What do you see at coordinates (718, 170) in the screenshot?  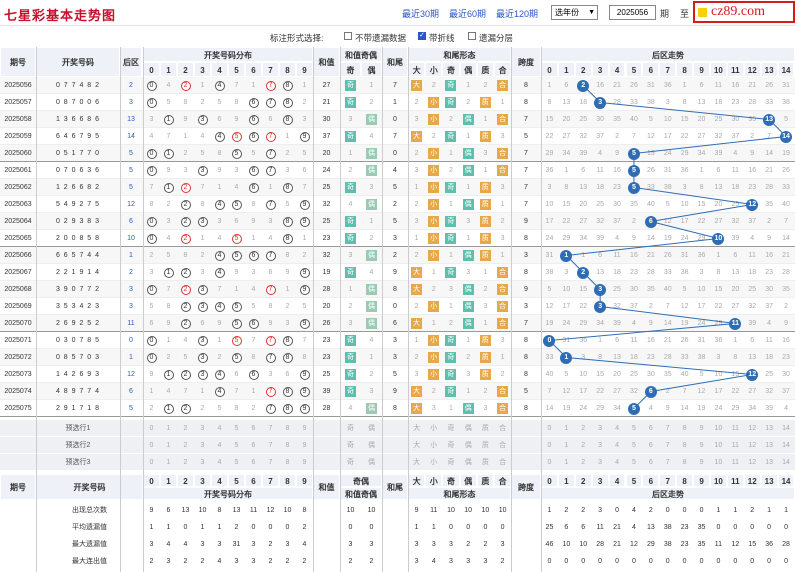 I see `miss-cell: 6` at bounding box center [718, 170].